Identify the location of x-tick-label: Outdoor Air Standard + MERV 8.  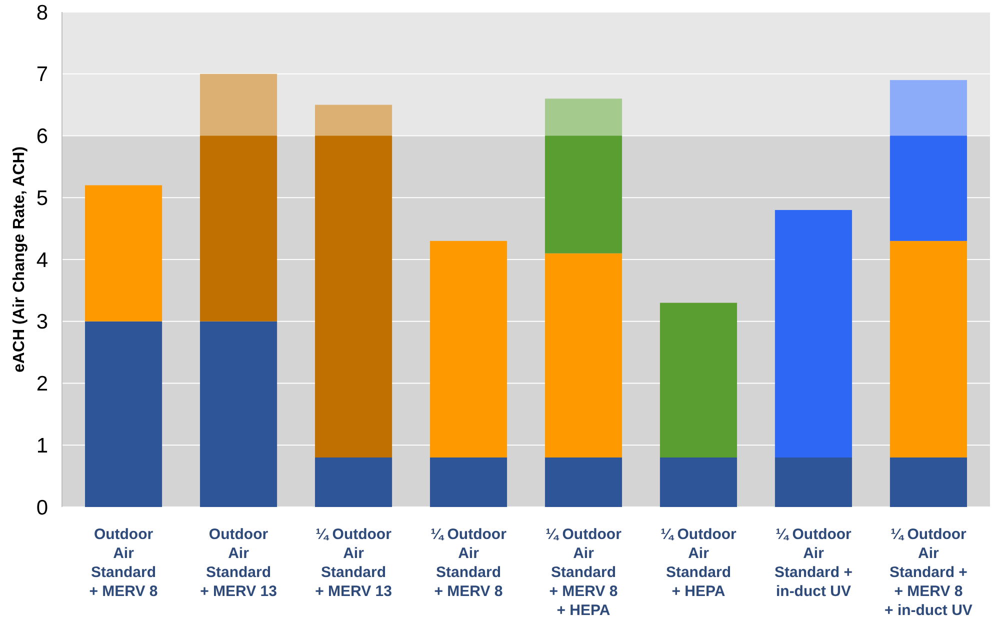
(123, 563).